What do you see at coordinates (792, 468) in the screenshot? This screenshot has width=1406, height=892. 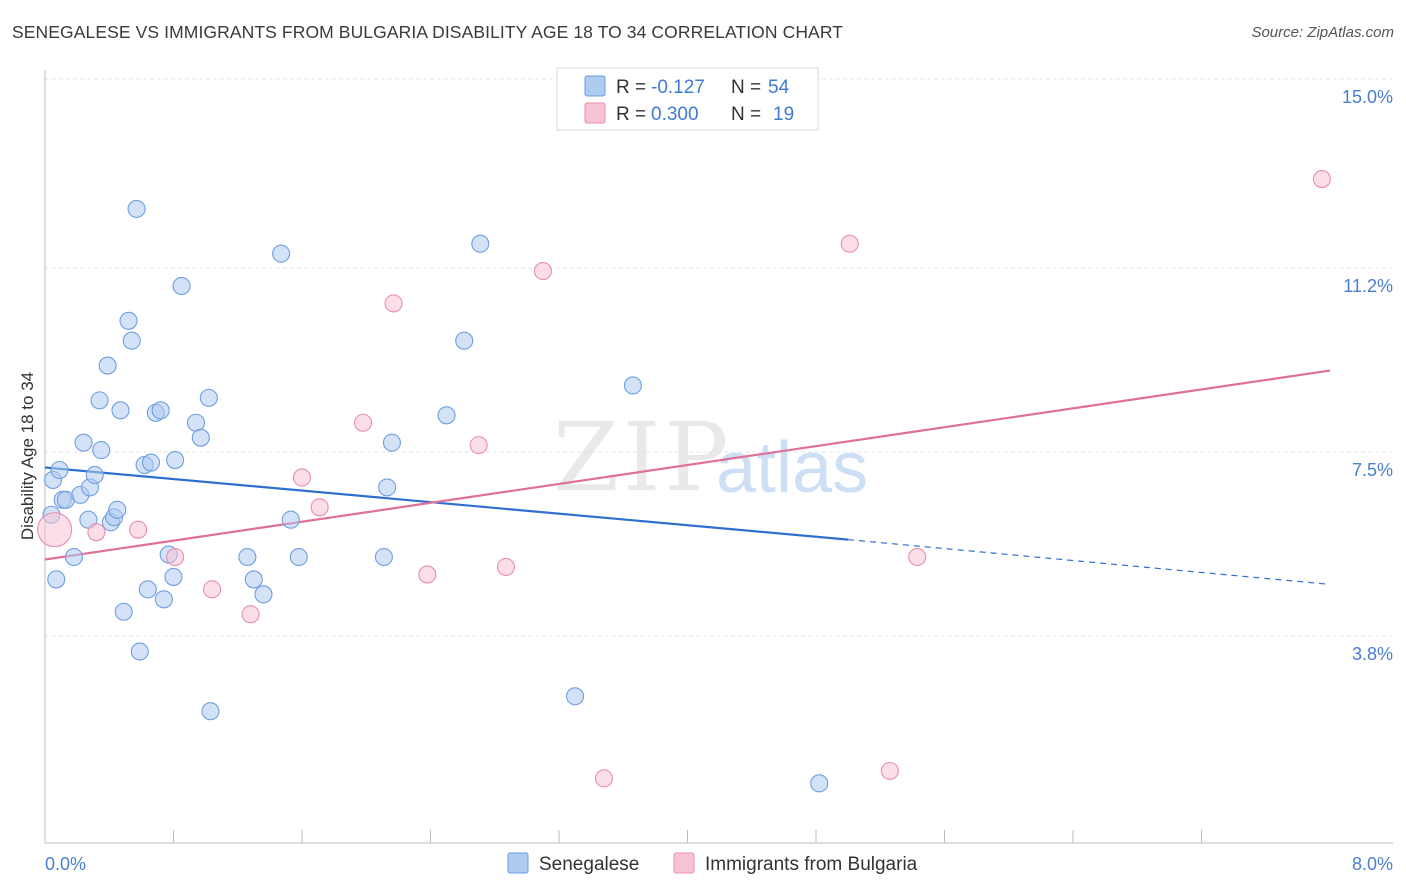 I see `watermark-atlas: atlas` at bounding box center [792, 468].